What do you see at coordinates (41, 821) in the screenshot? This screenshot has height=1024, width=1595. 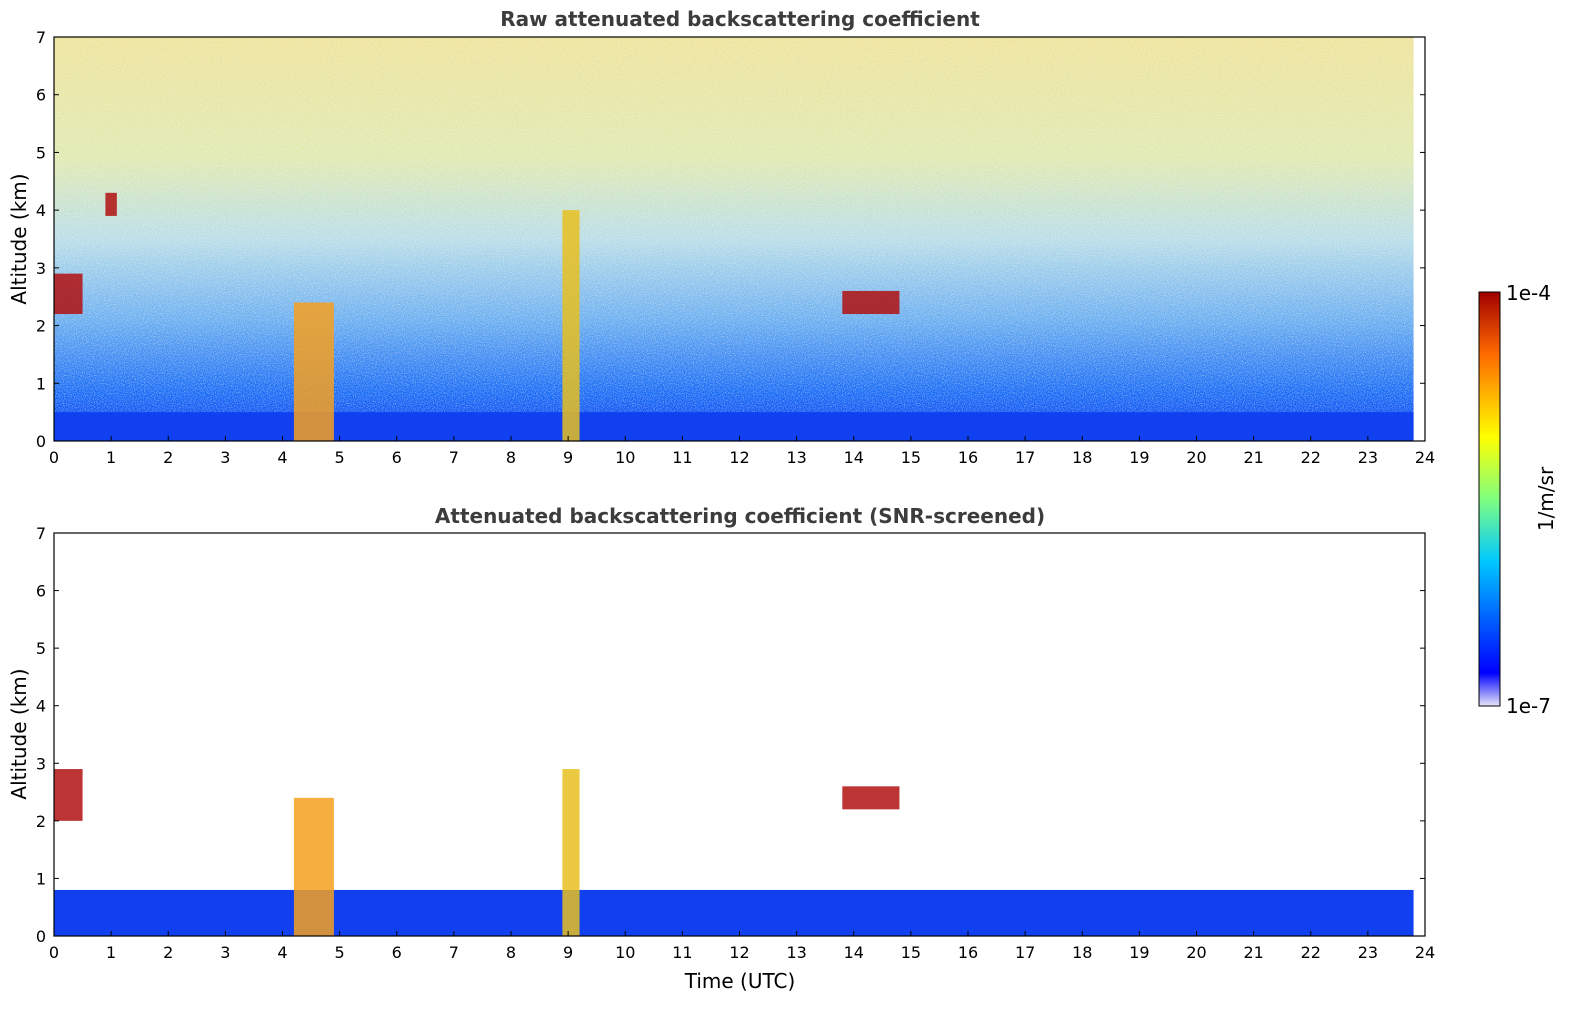 I see `screened-y-tick-label: 2` at bounding box center [41, 821].